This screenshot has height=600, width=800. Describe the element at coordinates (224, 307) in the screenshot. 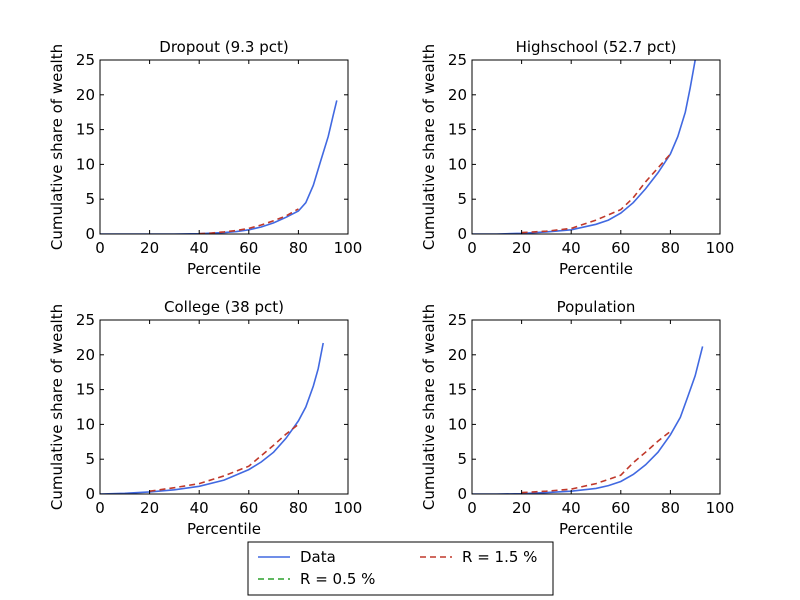

I see `chart-title: College (38 pct)` at that location.